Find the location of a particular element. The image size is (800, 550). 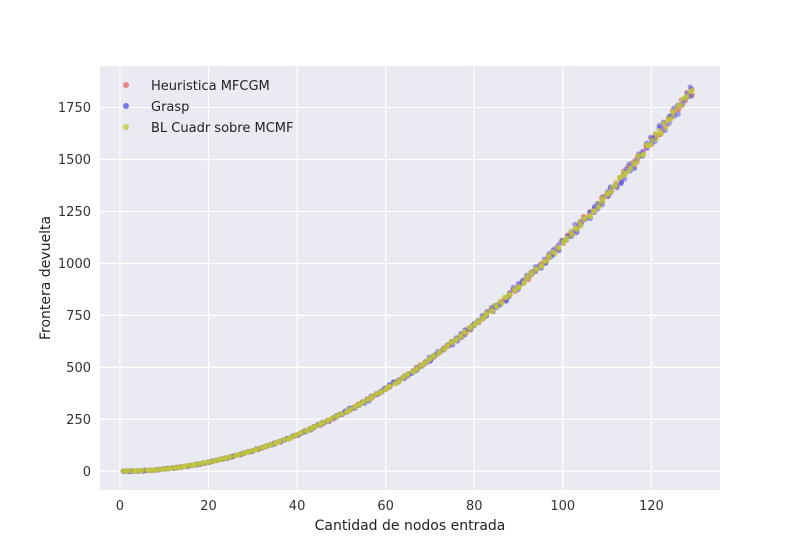

x-tick-label: 100 is located at coordinates (562, 506).